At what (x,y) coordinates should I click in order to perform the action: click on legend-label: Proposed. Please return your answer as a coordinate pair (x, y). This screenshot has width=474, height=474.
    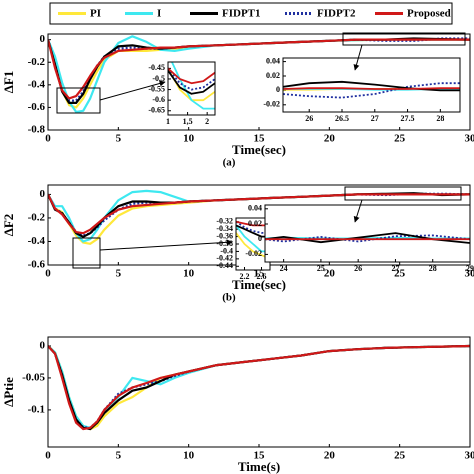
    Looking at the image, I should click on (429, 14).